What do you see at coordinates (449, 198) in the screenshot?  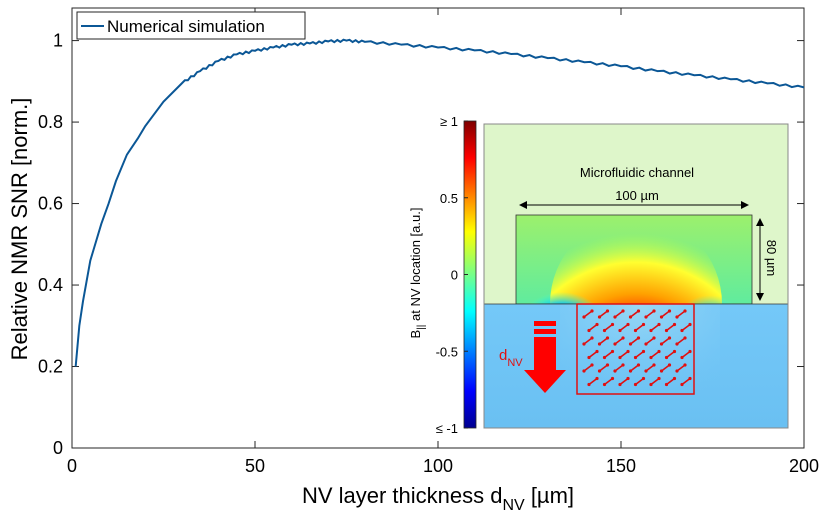 I see `colorbar-tick-label: 0.5` at bounding box center [449, 198].